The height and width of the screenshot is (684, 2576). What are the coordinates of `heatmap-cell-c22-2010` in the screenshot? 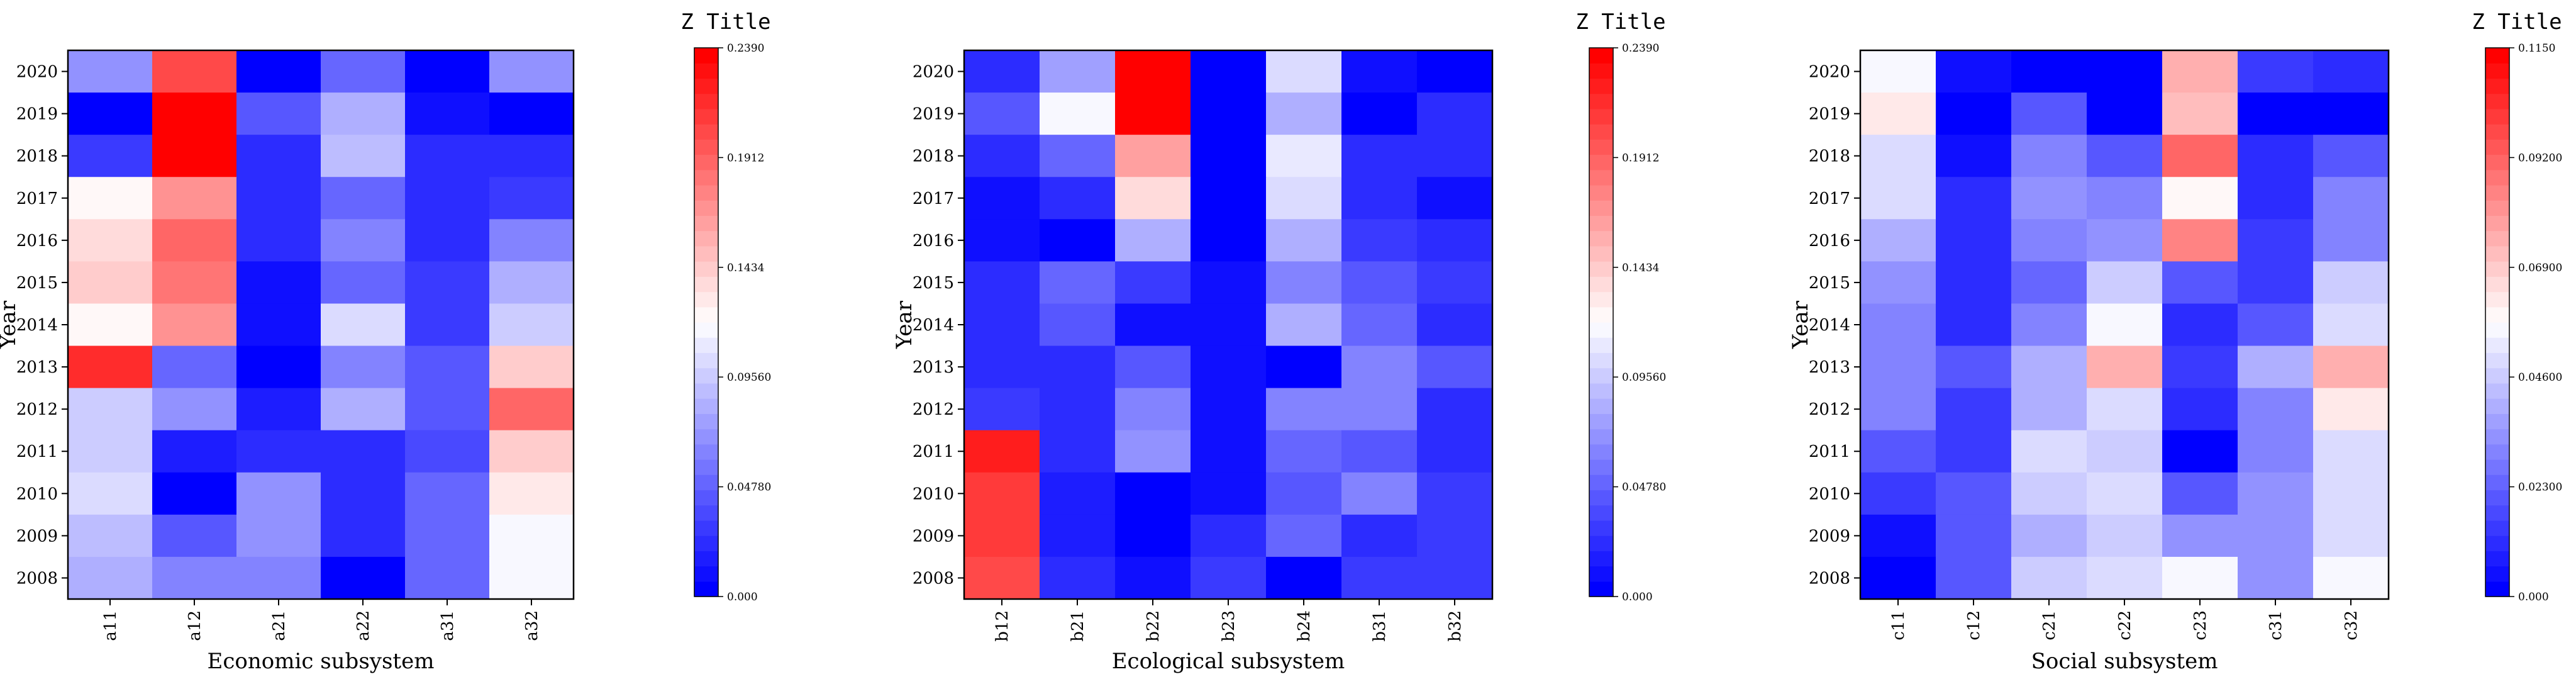 It's located at (2125, 493).